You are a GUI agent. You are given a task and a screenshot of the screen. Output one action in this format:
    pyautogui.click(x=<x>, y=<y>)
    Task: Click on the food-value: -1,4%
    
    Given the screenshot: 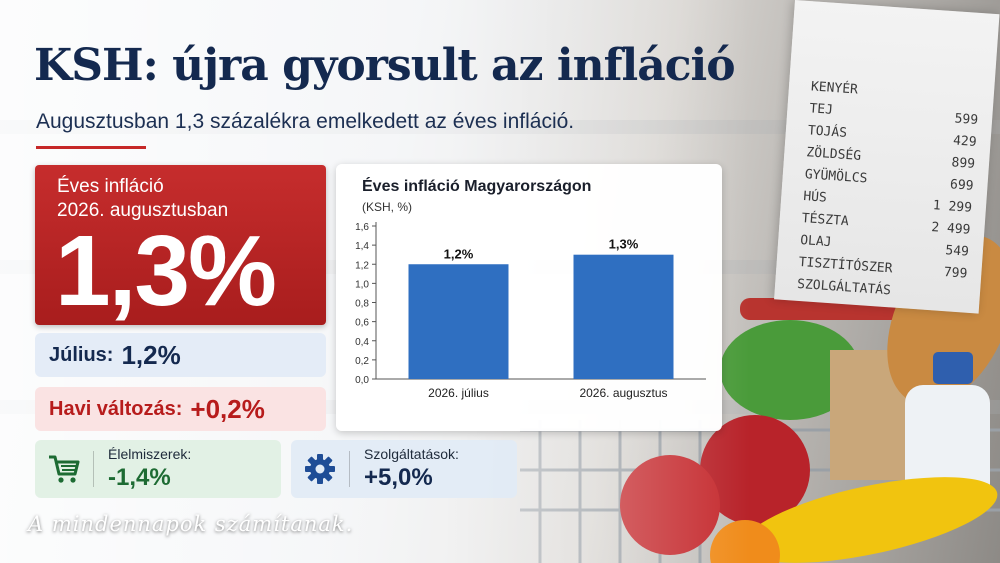 What is the action you would take?
    pyautogui.click(x=139, y=477)
    